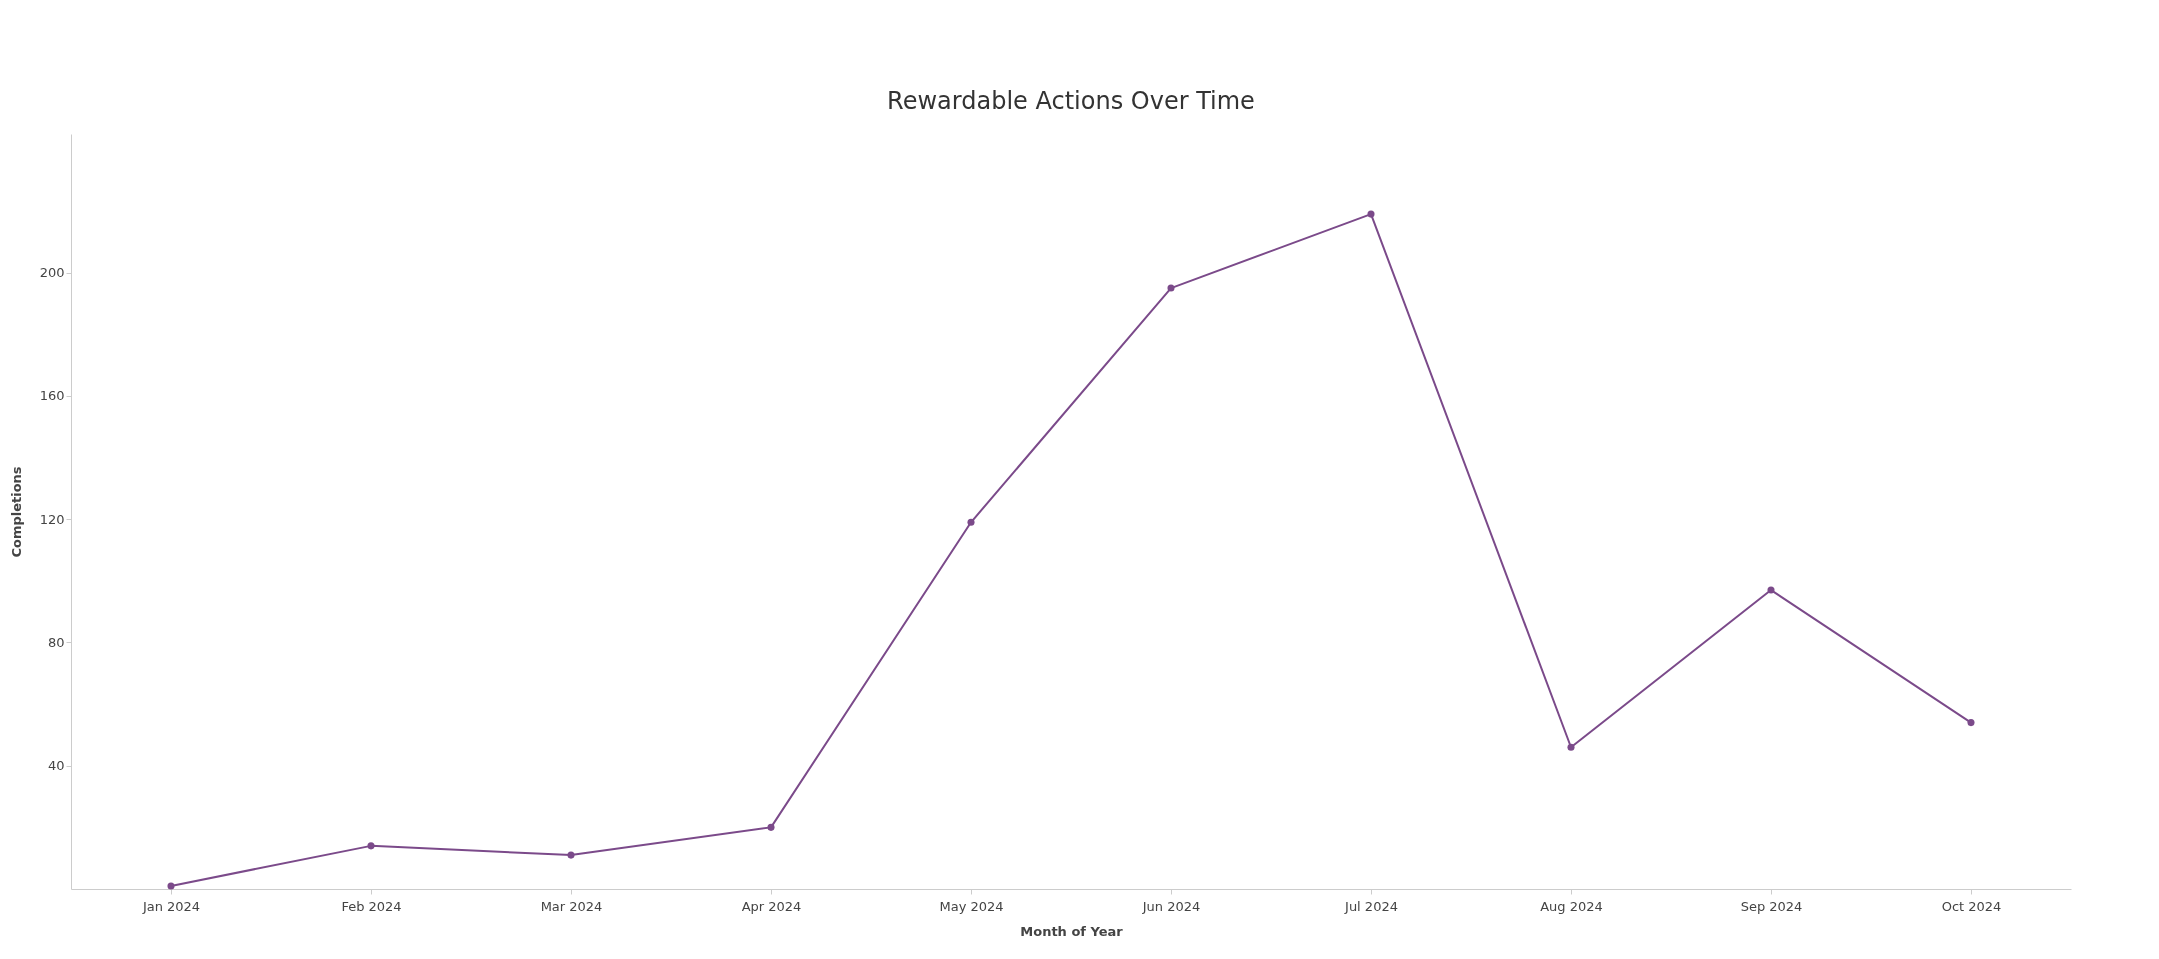 The width and height of the screenshot is (2159, 959). I want to click on x-tick-label: Jun 2024, so click(1171, 906).